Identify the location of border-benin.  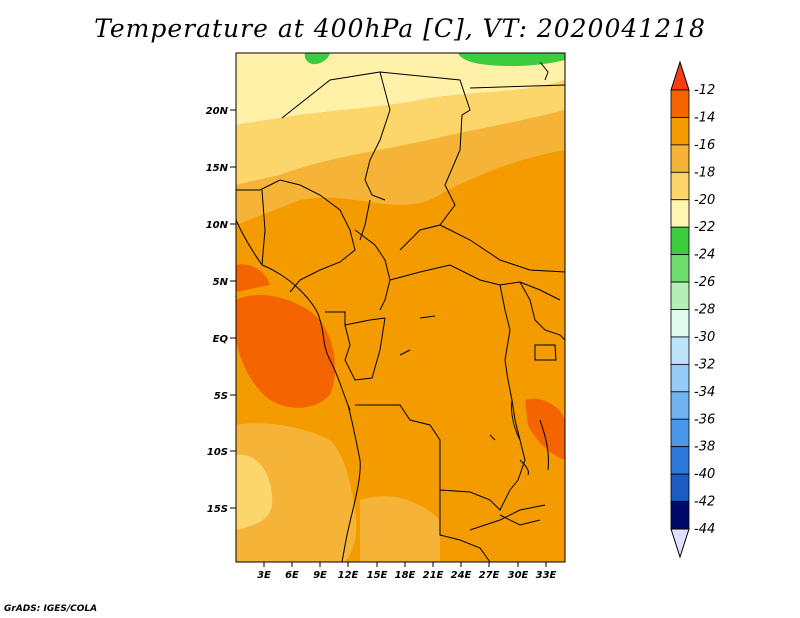
(249, 242).